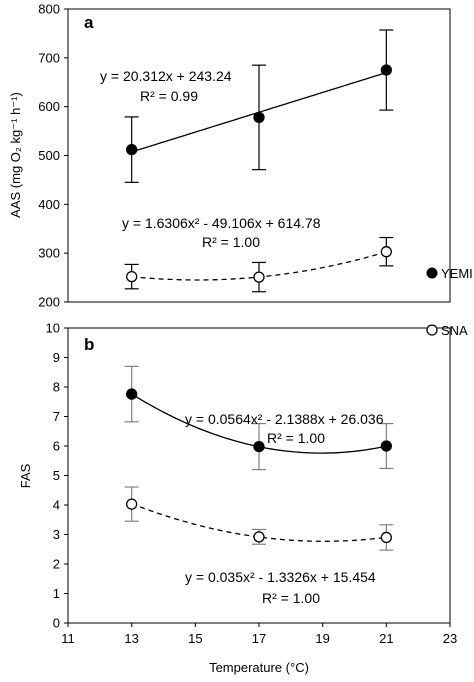 The image size is (474, 682). I want to click on legend: YEMI SNA, so click(449, 302).